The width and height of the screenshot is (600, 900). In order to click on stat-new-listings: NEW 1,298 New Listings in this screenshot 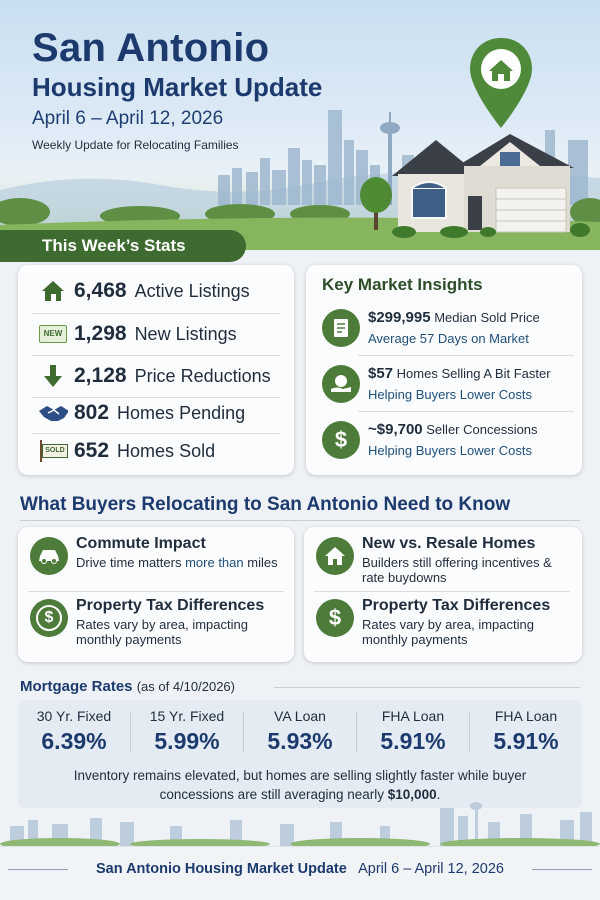, I will do `click(156, 334)`.